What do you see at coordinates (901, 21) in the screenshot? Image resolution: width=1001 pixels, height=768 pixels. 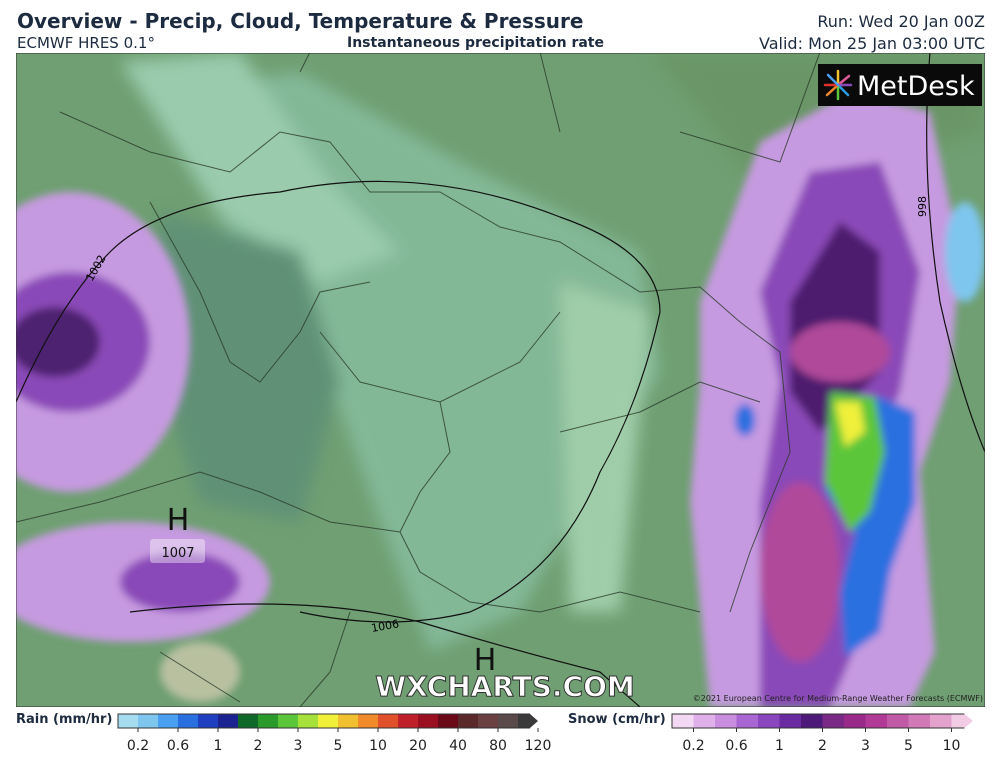 I see `run: Run: Wed 20 Jan 00Z` at bounding box center [901, 21].